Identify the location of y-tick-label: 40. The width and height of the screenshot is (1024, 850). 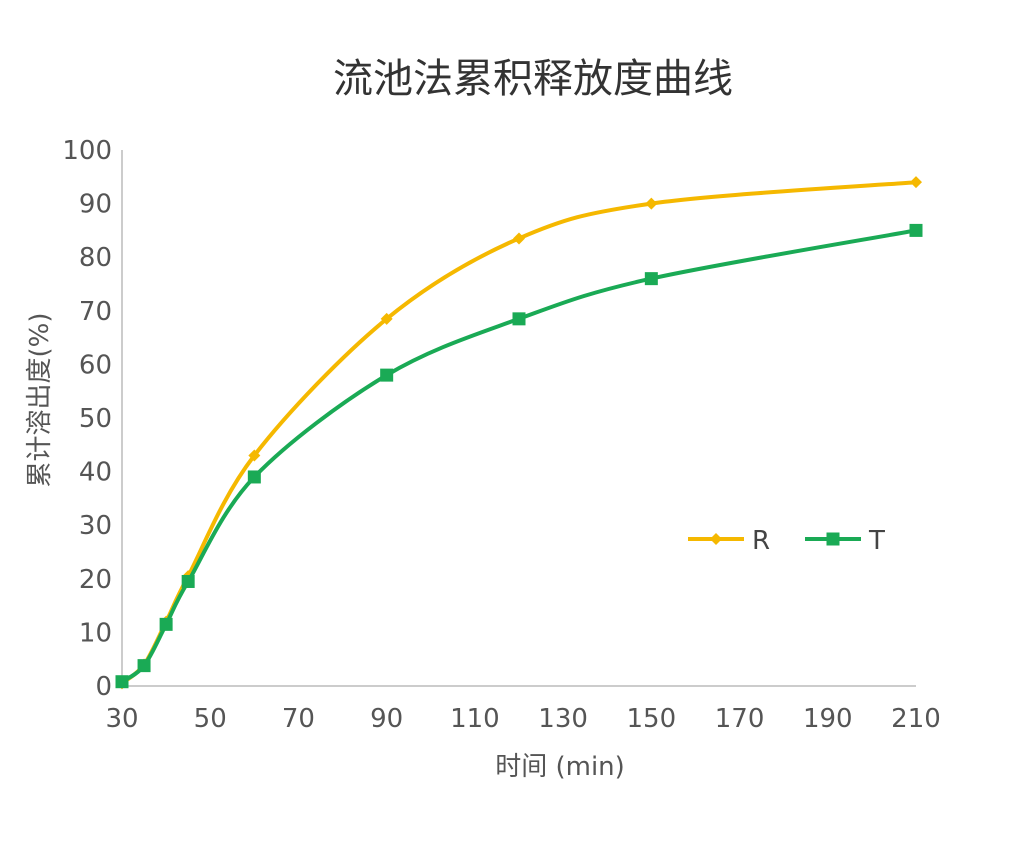
(95, 473).